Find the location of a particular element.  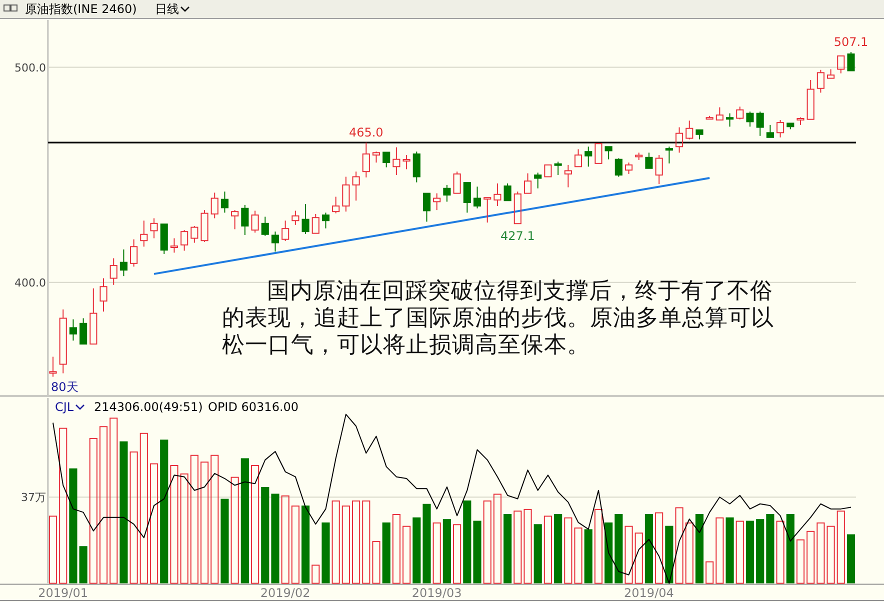

x-tick-label: 2019/04 is located at coordinates (649, 593).